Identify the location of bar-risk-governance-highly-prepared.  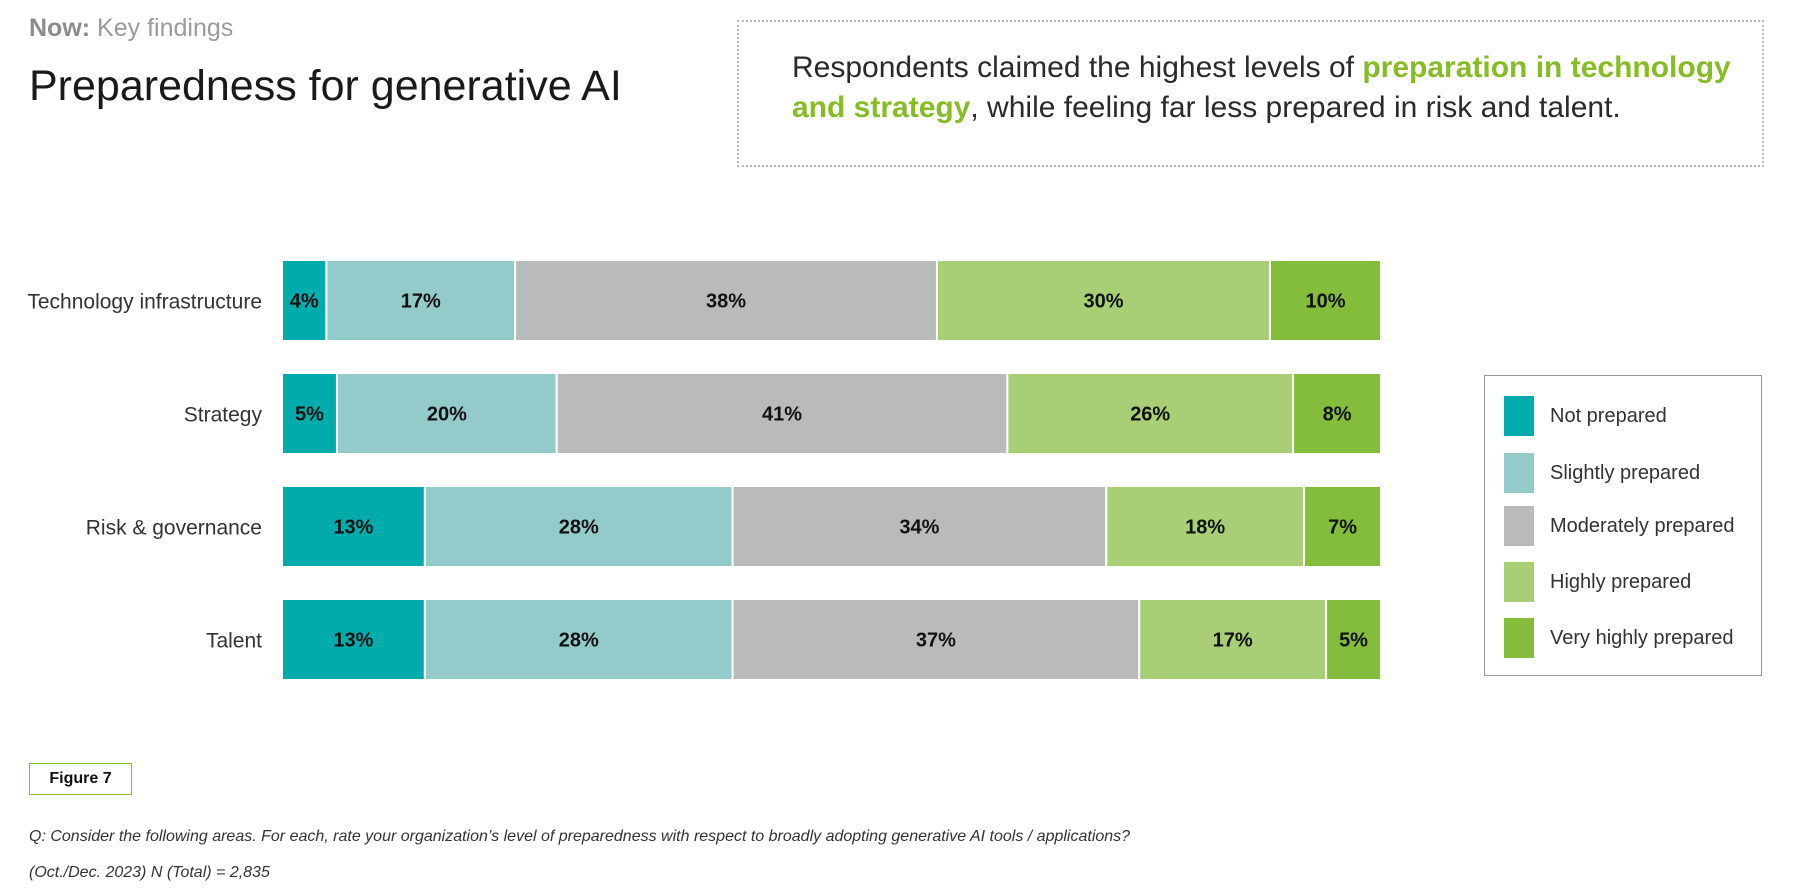
(1205, 526).